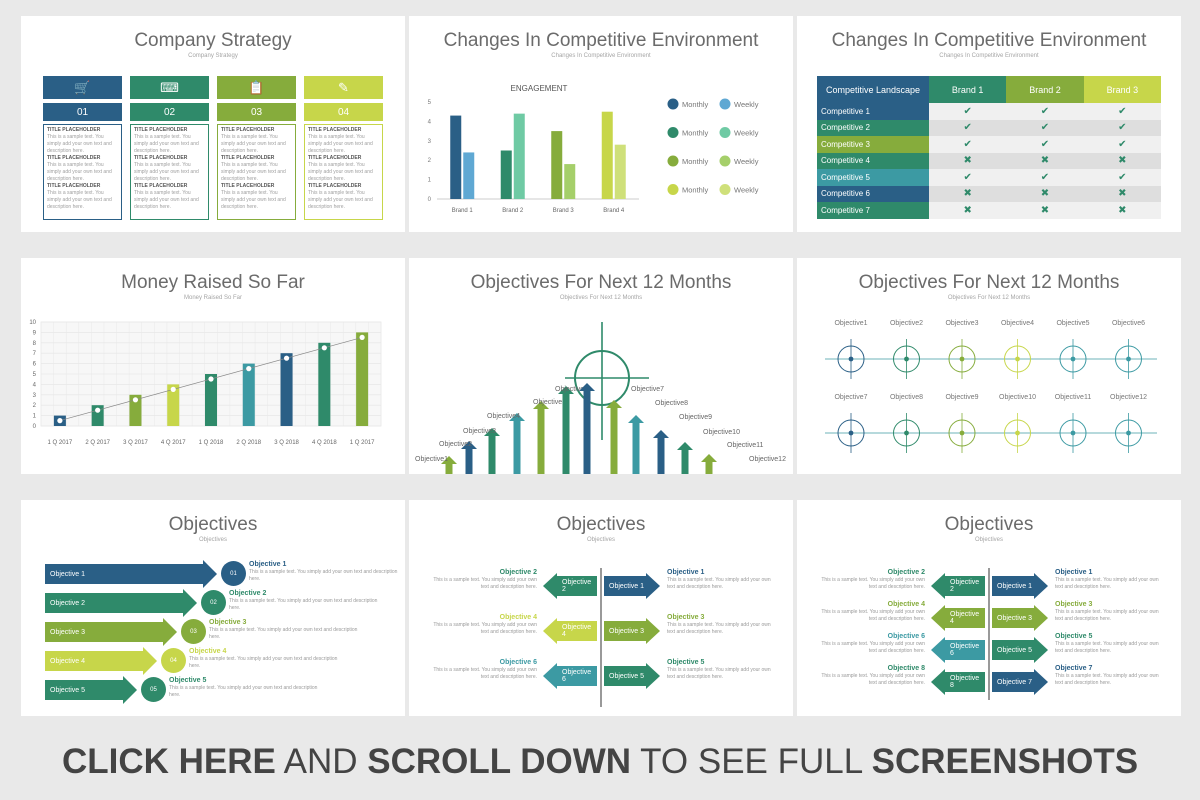  What do you see at coordinates (709, 458) in the screenshot?
I see `arrow-head` at bounding box center [709, 458].